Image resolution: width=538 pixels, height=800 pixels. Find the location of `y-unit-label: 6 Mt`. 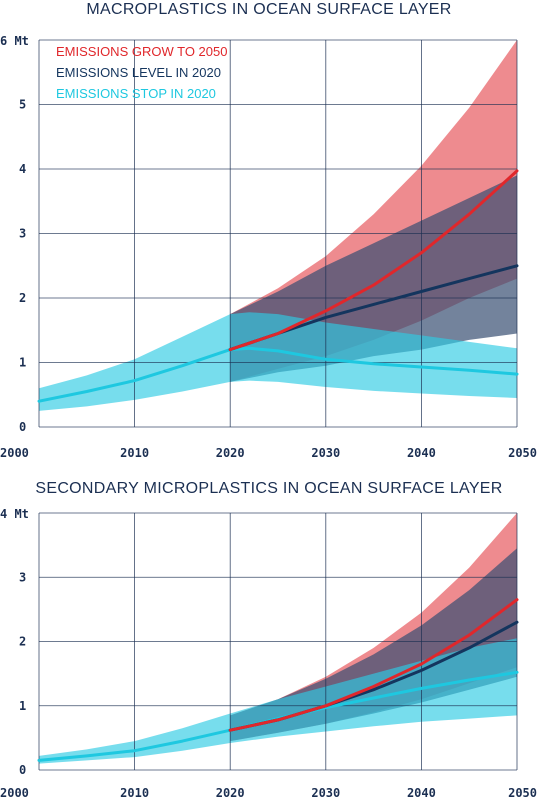

y-unit-label: 6 Mt is located at coordinates (14, 41).